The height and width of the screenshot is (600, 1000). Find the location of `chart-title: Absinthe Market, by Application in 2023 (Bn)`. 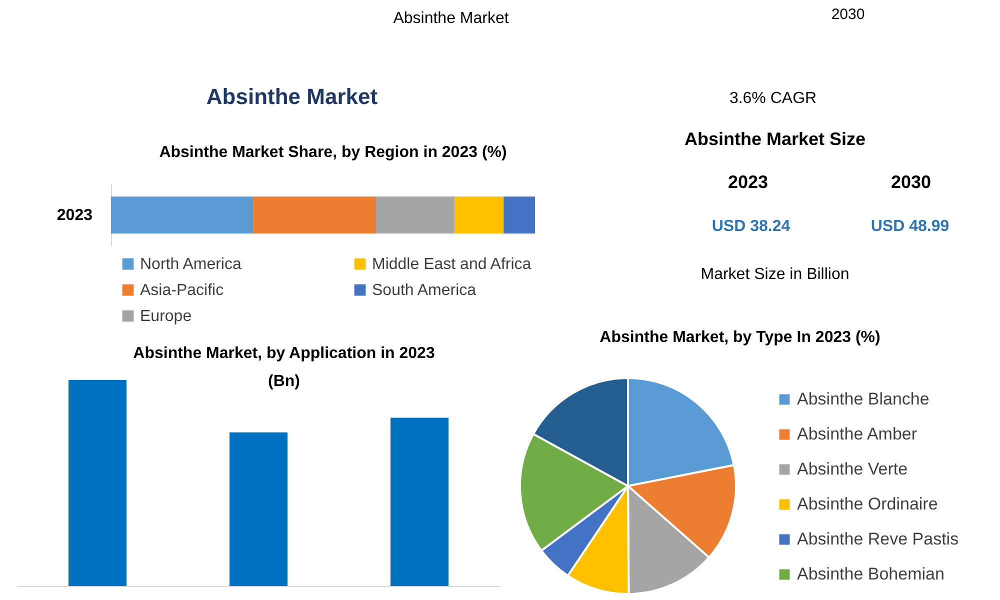

chart-title: Absinthe Market, by Application in 2023 (Bn) is located at coordinates (284, 367).